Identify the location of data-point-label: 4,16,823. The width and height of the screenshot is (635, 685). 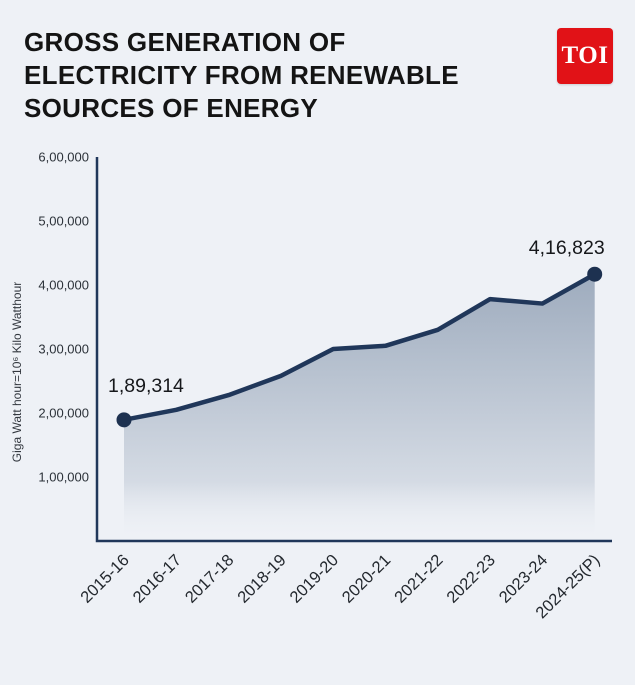
(567, 248).